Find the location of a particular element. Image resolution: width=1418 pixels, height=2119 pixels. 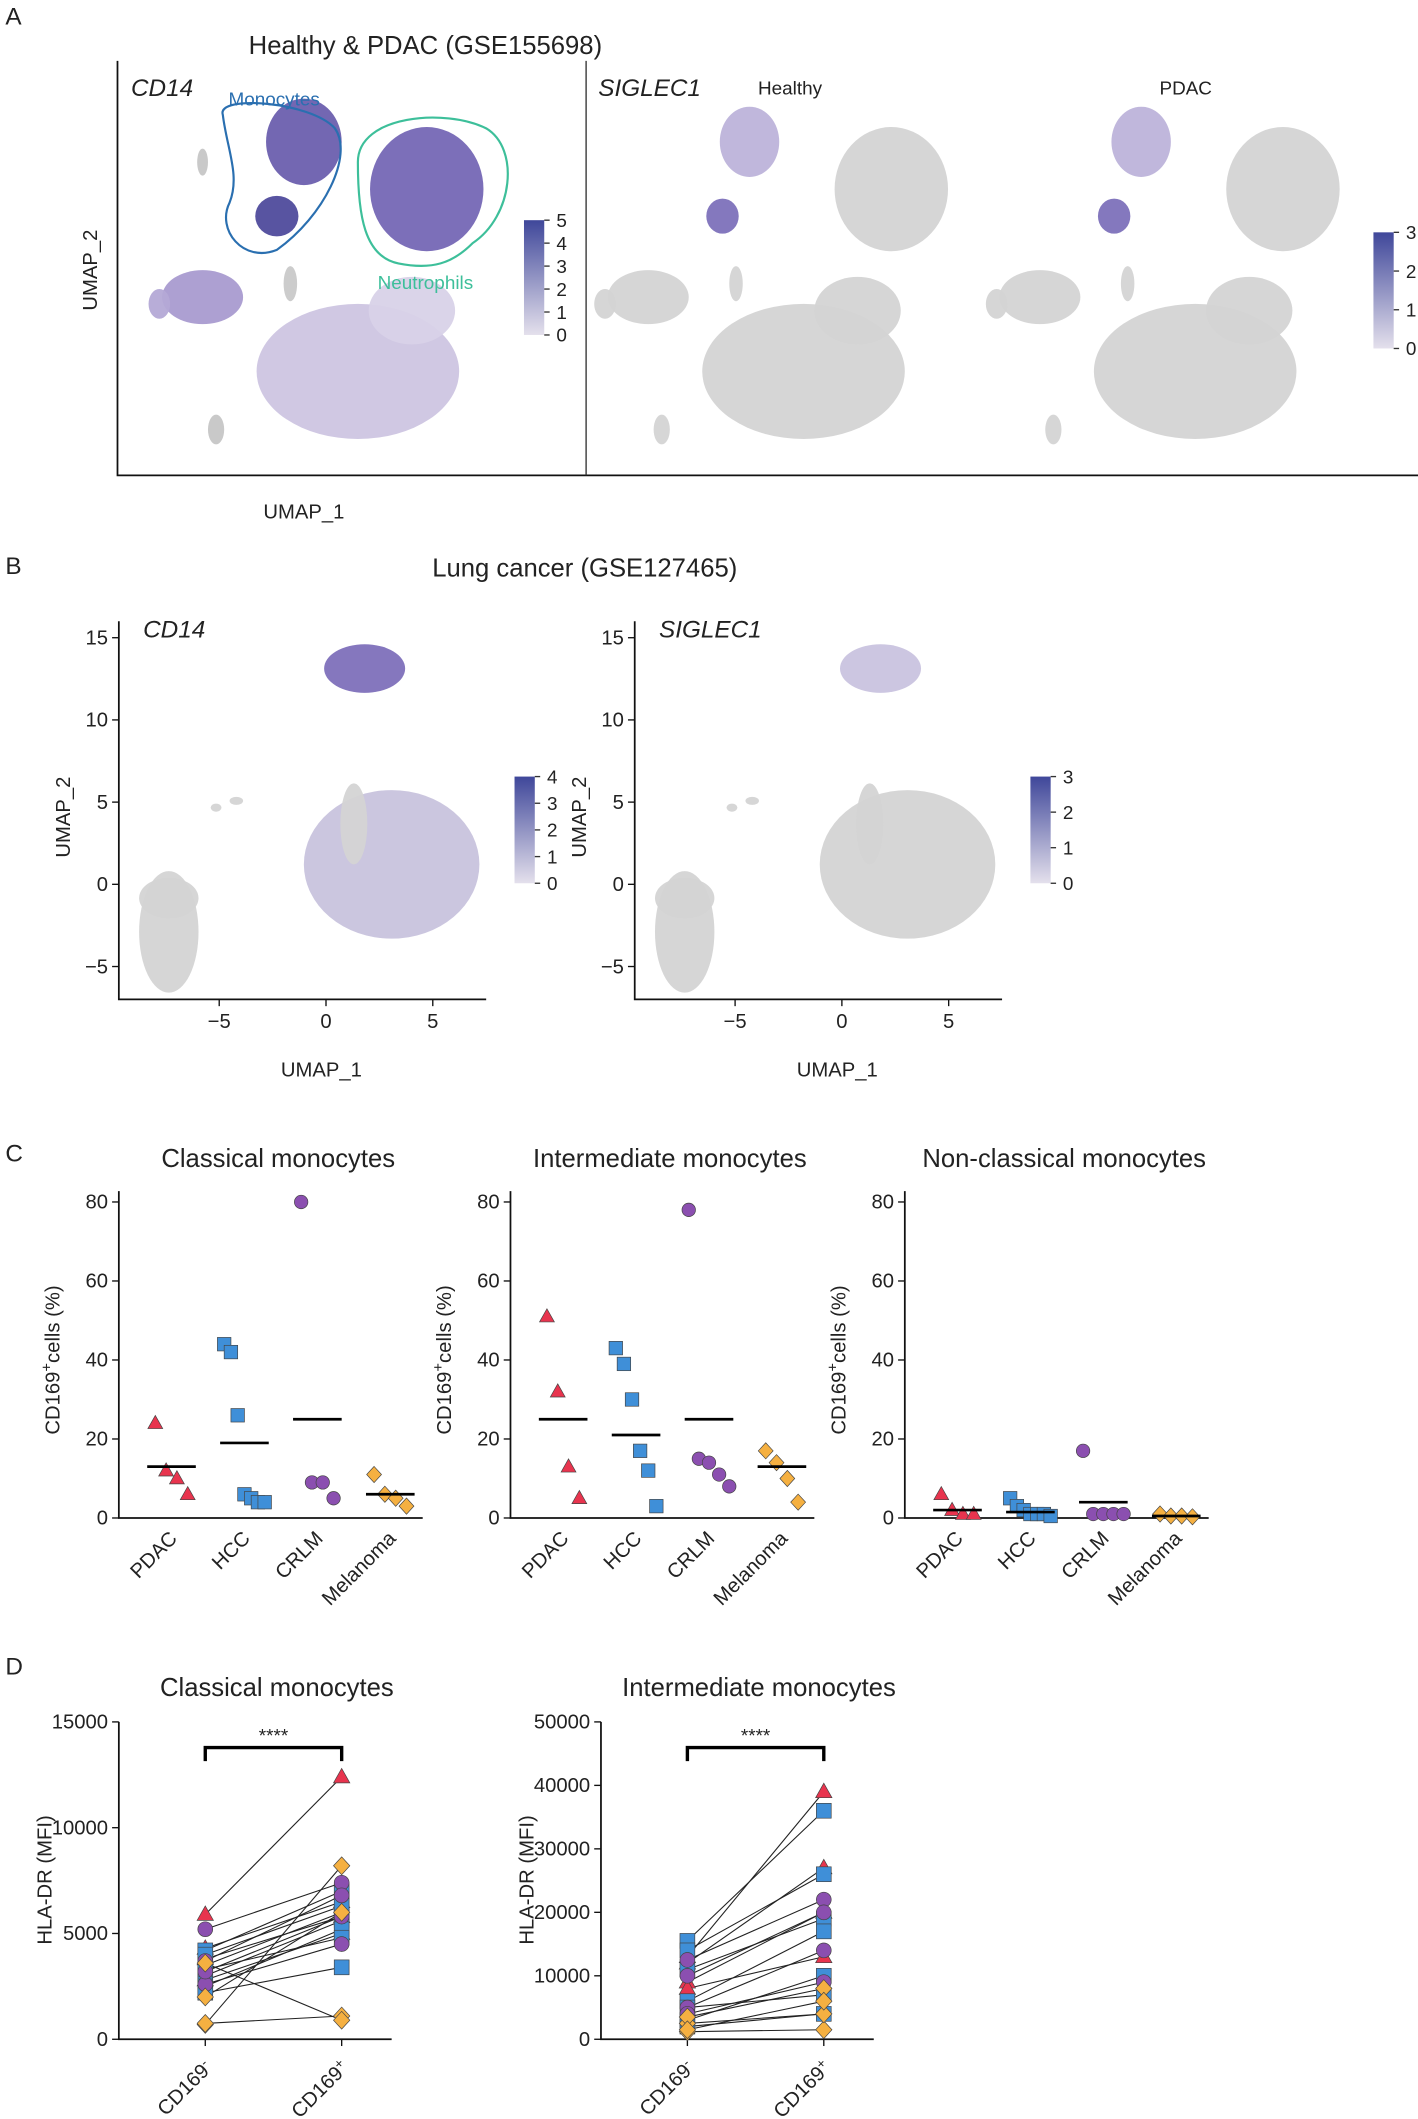

y-tick-label: 40 is located at coordinates (882, 1361).